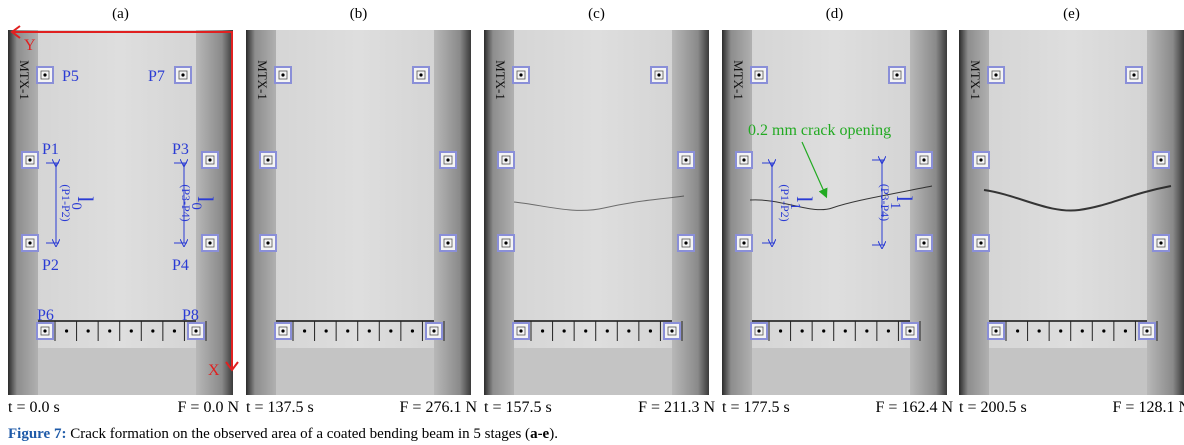  I want to click on point-label: P6, so click(45, 315).